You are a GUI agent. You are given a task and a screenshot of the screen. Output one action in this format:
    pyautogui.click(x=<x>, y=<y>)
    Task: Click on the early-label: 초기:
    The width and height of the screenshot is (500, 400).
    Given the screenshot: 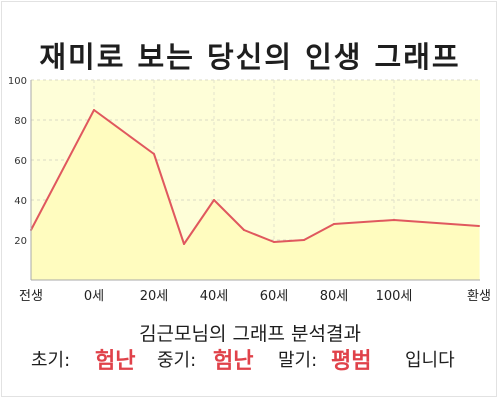 What is the action you would take?
    pyautogui.click(x=51, y=360)
    